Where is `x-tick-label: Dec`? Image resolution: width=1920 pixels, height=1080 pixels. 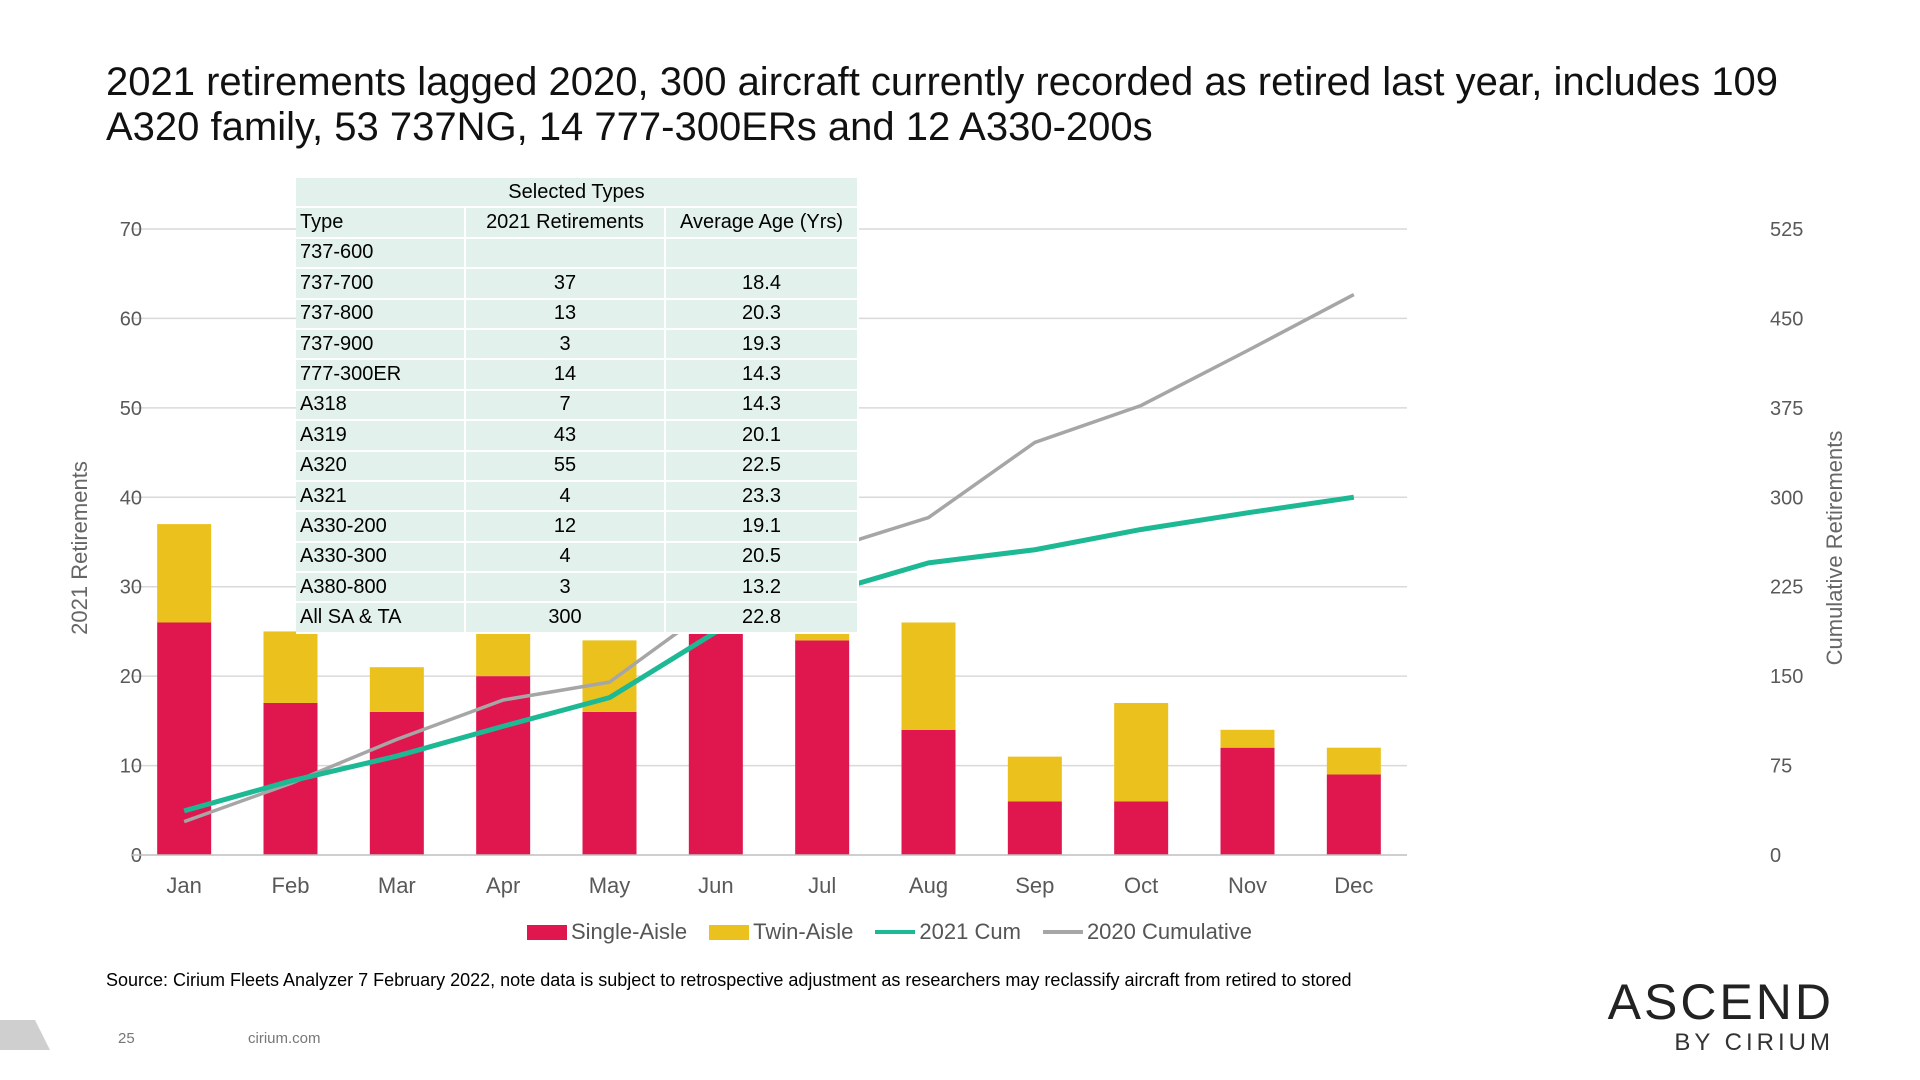 x-tick-label: Dec is located at coordinates (1353, 885).